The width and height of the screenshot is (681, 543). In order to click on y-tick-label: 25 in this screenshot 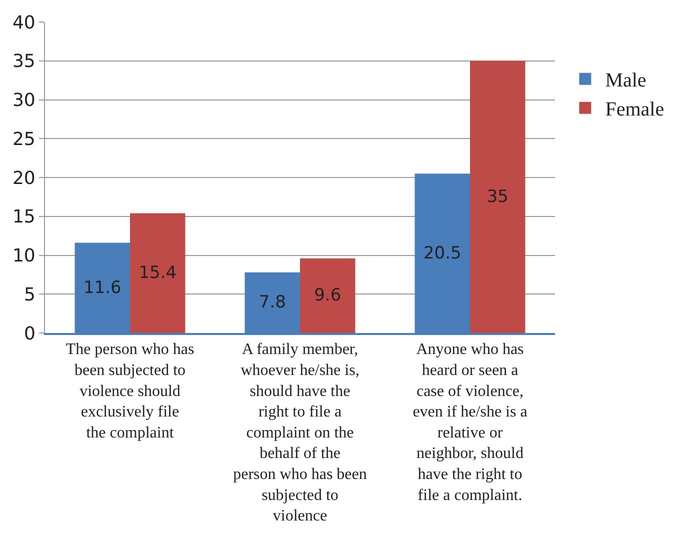, I will do `click(24, 139)`.